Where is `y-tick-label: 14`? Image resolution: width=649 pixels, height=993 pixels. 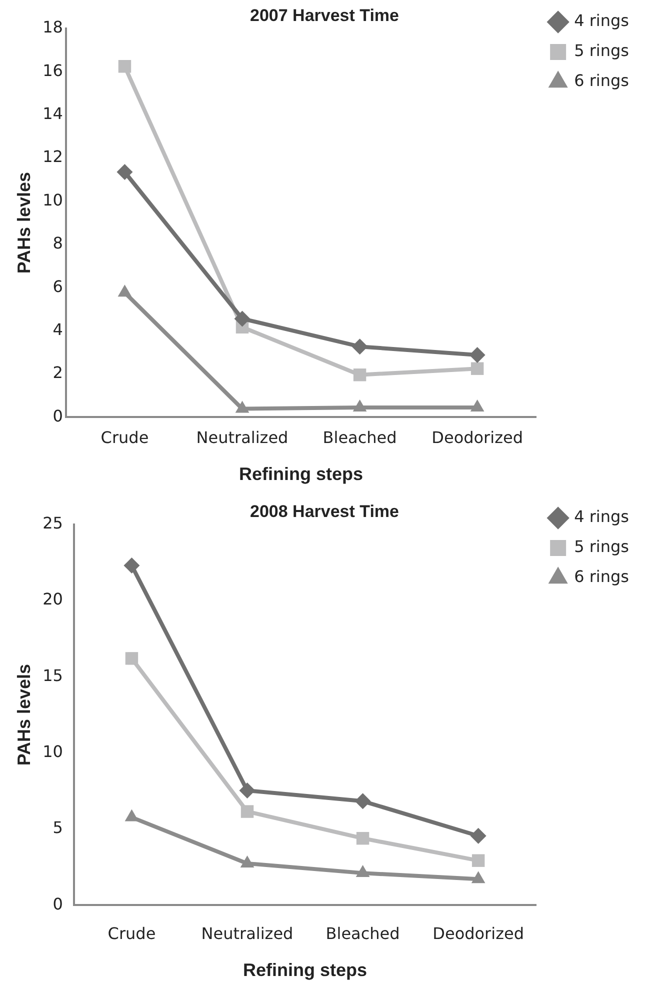
y-tick-label: 14 is located at coordinates (52, 113).